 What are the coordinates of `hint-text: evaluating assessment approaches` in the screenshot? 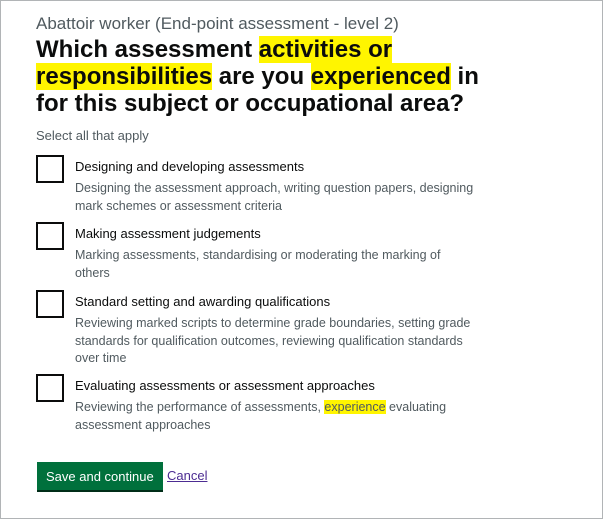 It's located at (261, 416).